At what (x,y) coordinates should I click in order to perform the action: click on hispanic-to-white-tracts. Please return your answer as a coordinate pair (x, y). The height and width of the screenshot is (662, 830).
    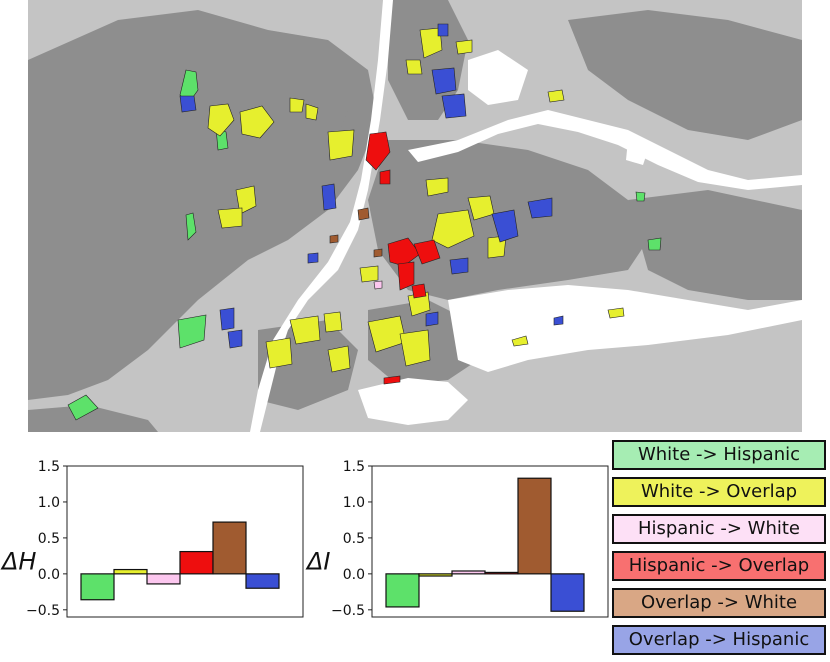
    Looking at the image, I should click on (378, 285).